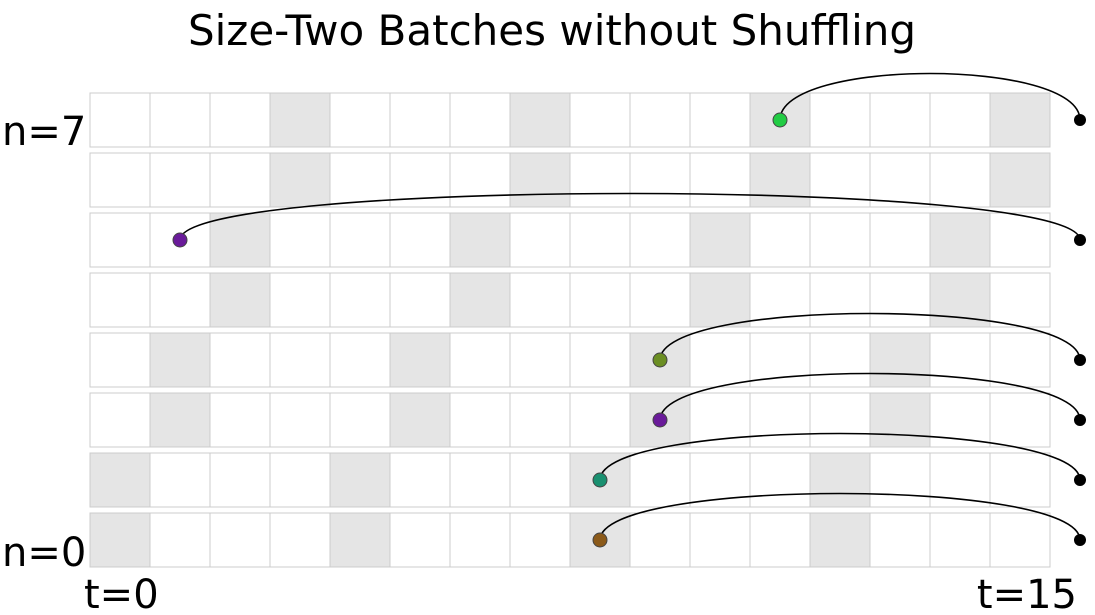 Image resolution: width=1095 pixels, height=615 pixels. Describe the element at coordinates (660, 120) in the screenshot. I see `cell-r7-t9` at that location.